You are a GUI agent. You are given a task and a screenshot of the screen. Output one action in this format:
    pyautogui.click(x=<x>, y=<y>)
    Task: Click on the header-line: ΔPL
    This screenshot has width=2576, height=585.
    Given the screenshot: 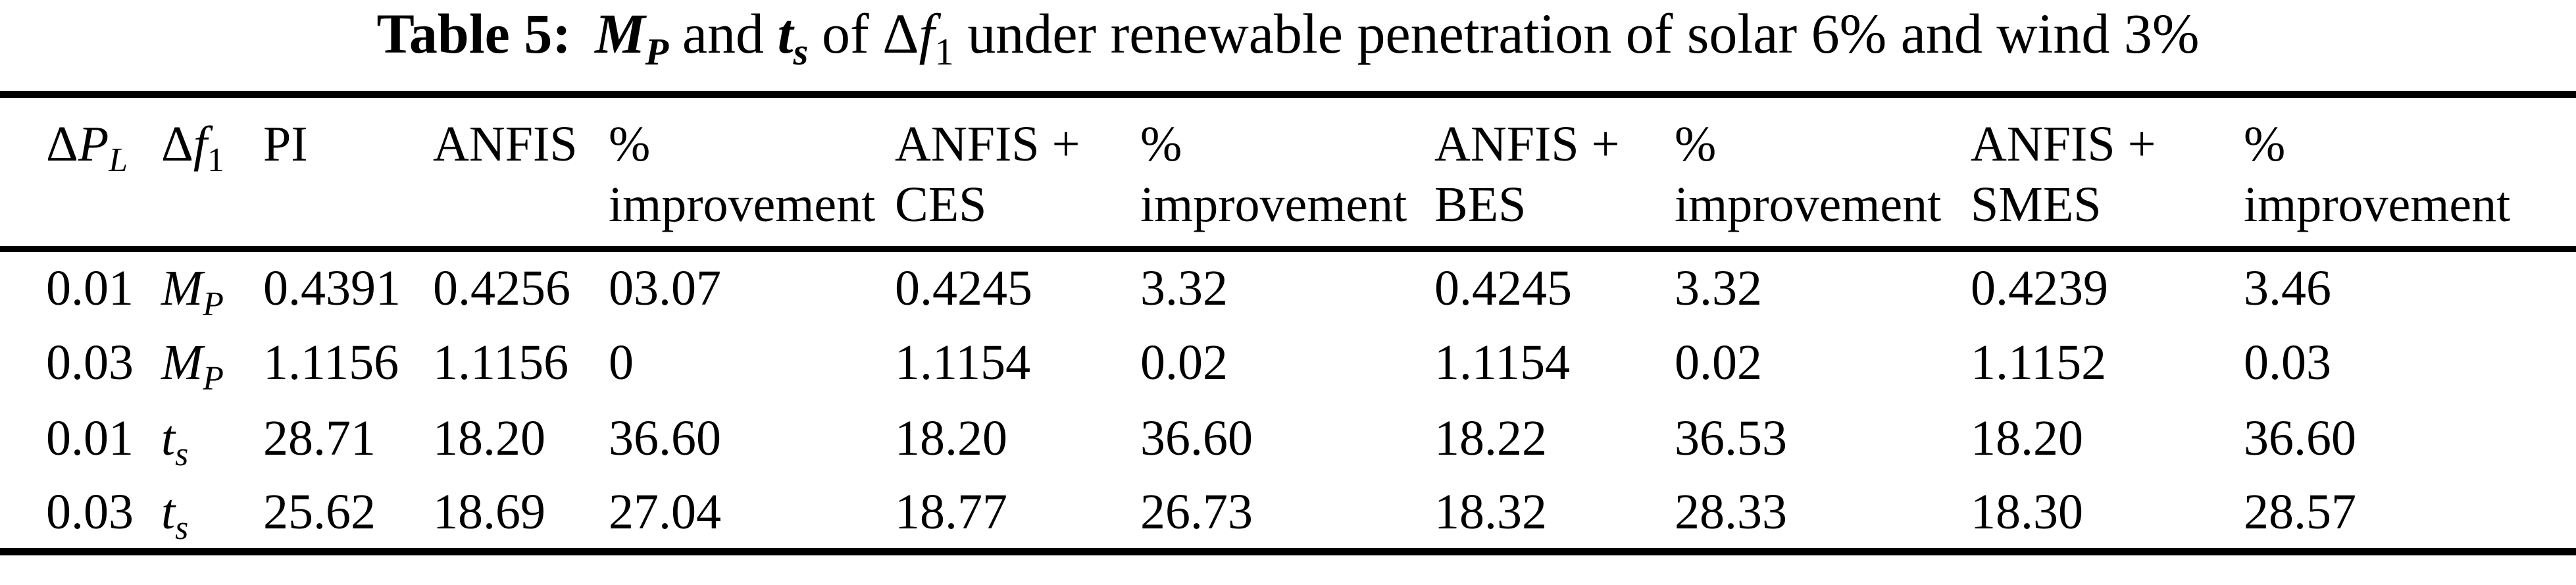 What is the action you would take?
    pyautogui.click(x=103, y=146)
    